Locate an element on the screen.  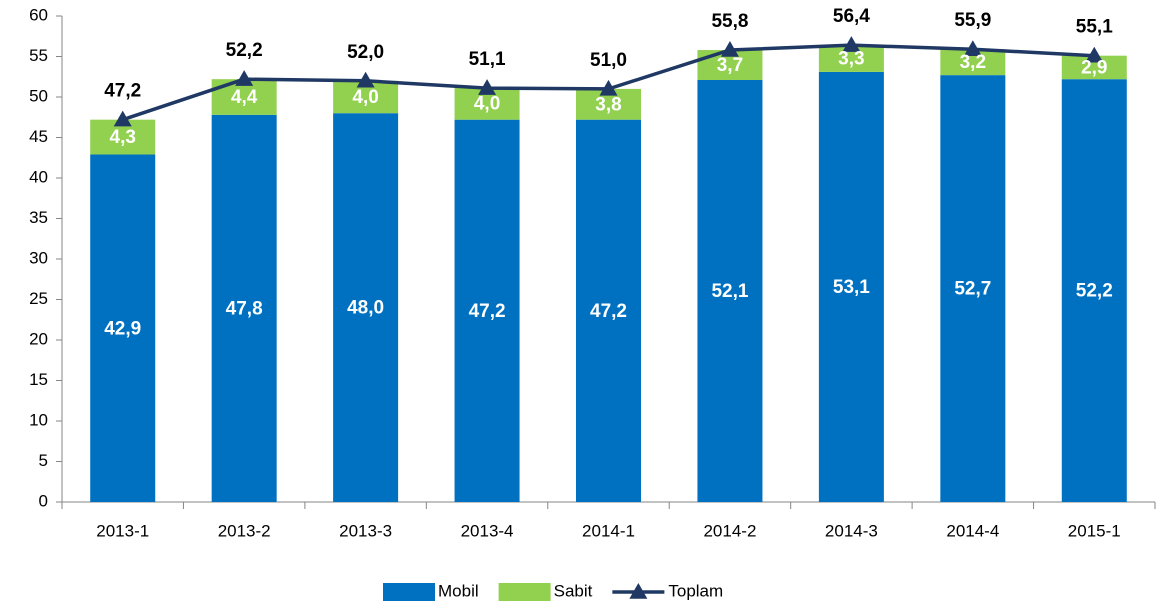
bar-label: 52,7 is located at coordinates (972, 289).